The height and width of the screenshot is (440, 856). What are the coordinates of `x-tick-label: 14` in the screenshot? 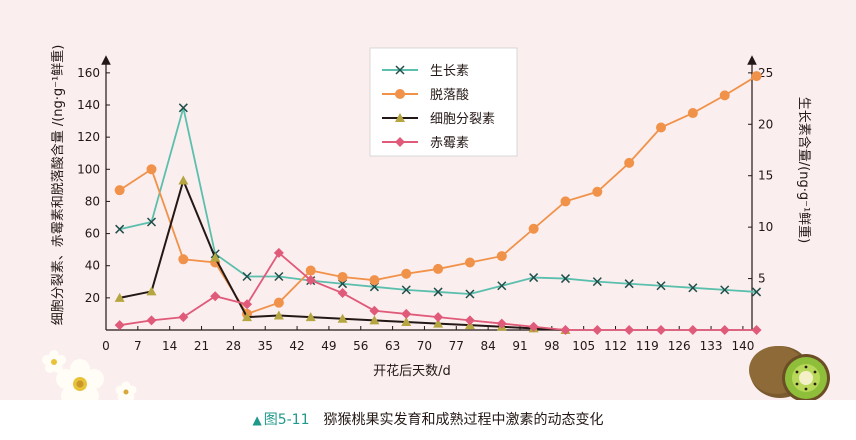 It's located at (169, 346).